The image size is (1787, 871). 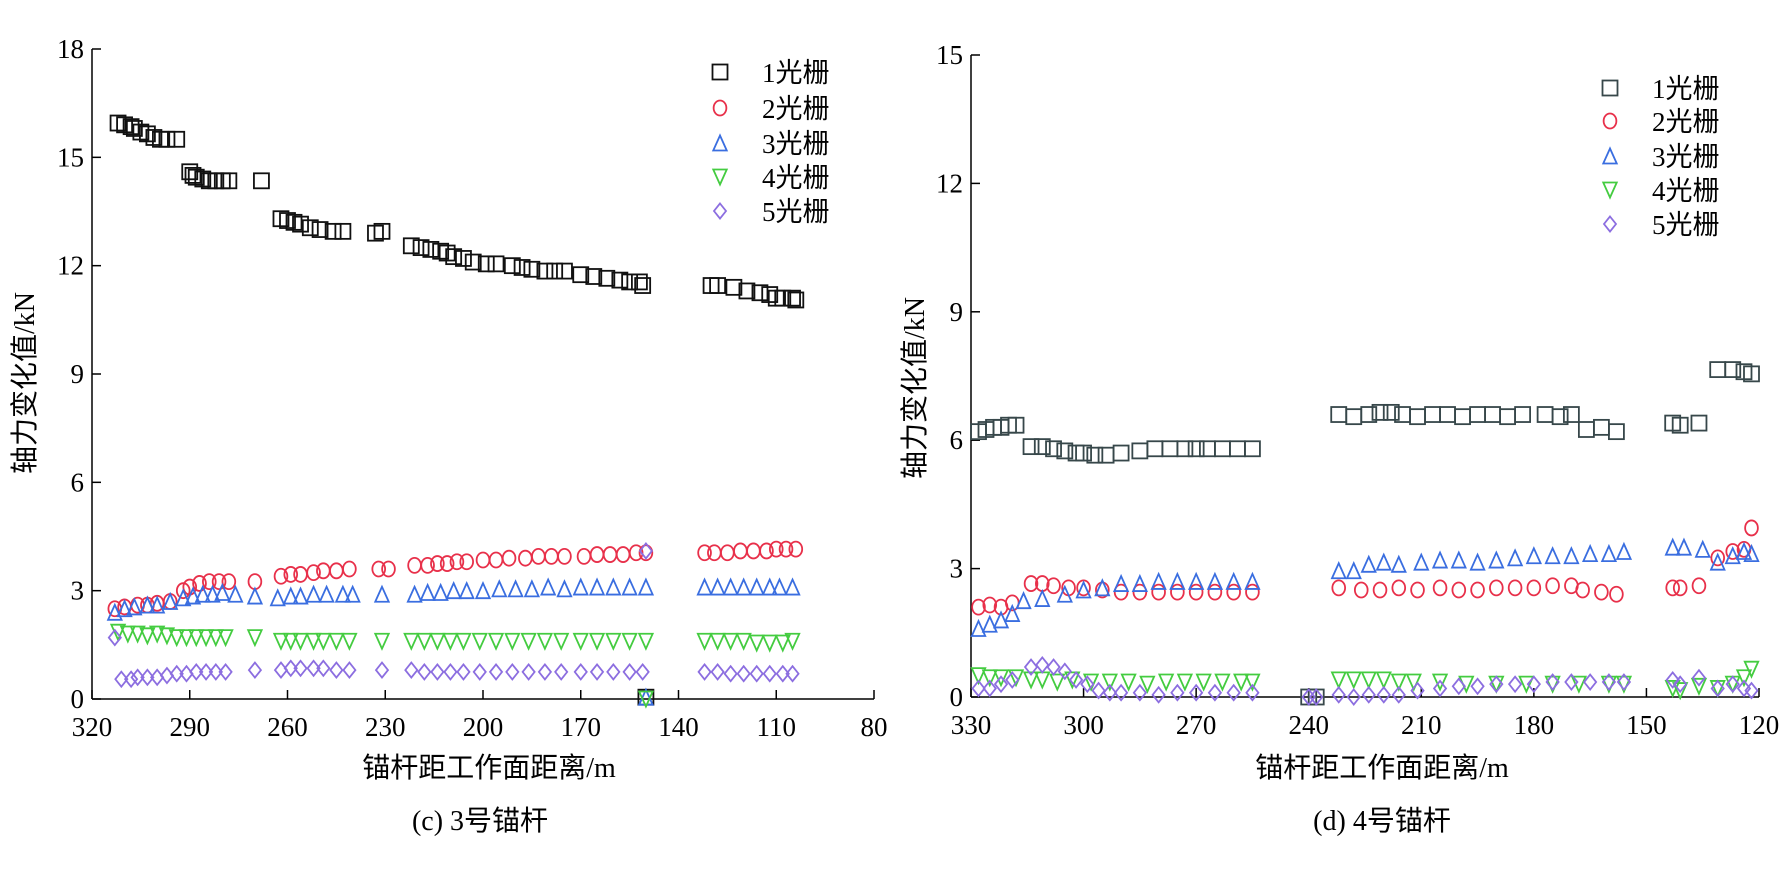 What do you see at coordinates (957, 569) in the screenshot?
I see `y-tick-label: 3` at bounding box center [957, 569].